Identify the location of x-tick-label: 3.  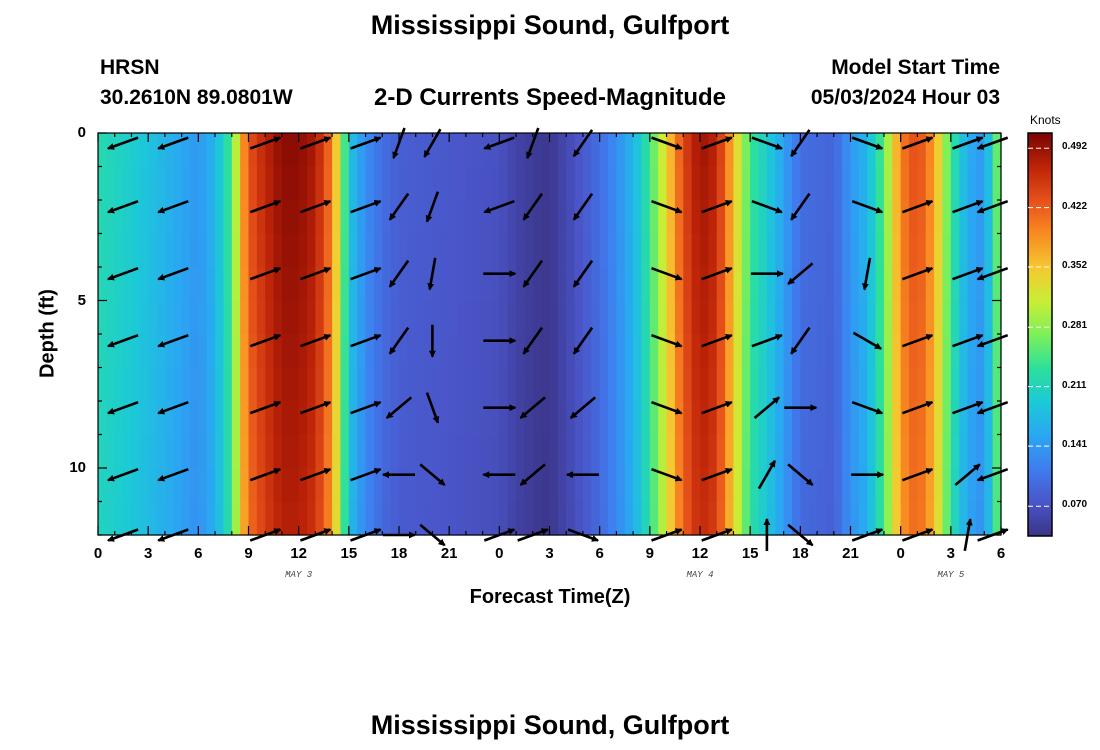
(549, 553).